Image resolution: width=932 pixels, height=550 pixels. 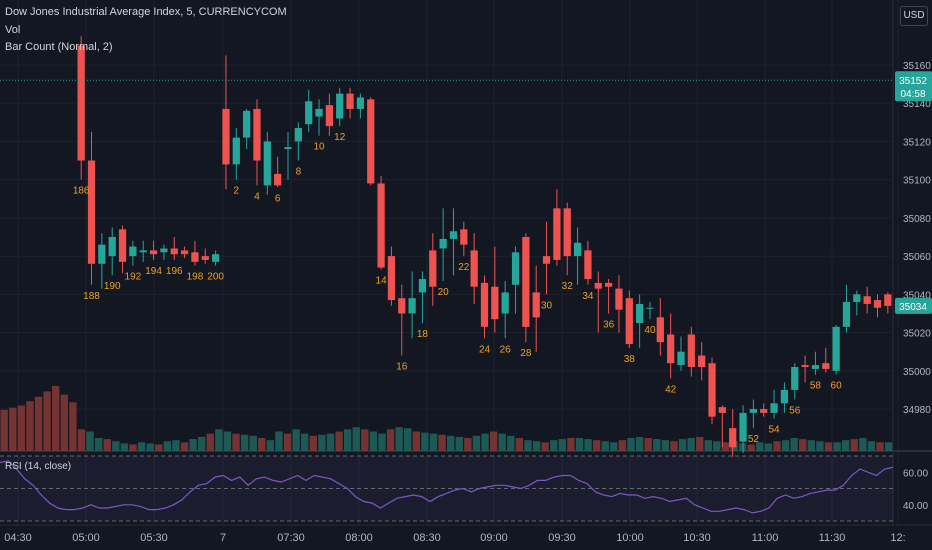 I want to click on price-axis-label: 35120, so click(x=917, y=142).